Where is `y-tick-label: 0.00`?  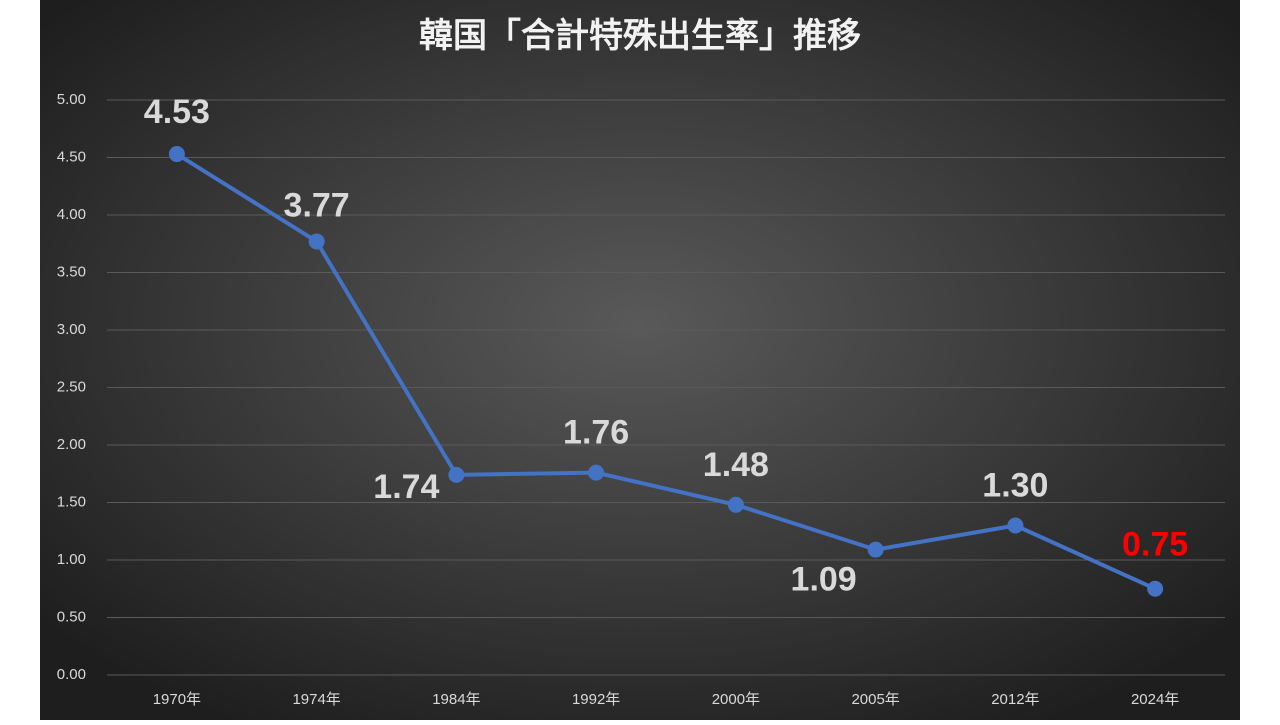 y-tick-label: 0.00 is located at coordinates (71, 674).